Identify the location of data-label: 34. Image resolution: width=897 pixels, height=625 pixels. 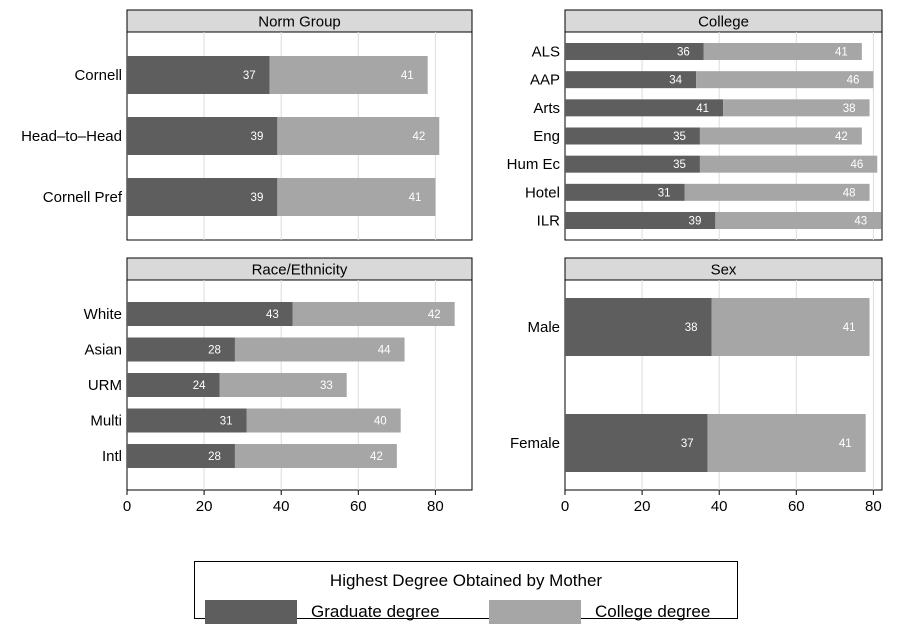
(675, 81).